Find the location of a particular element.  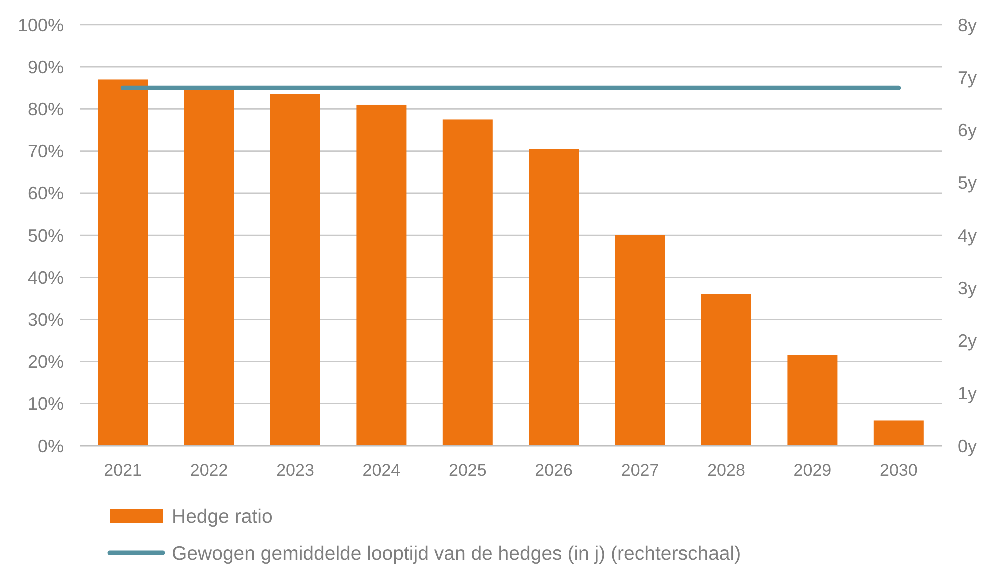

y-tick-label: 20% is located at coordinates (46, 362).